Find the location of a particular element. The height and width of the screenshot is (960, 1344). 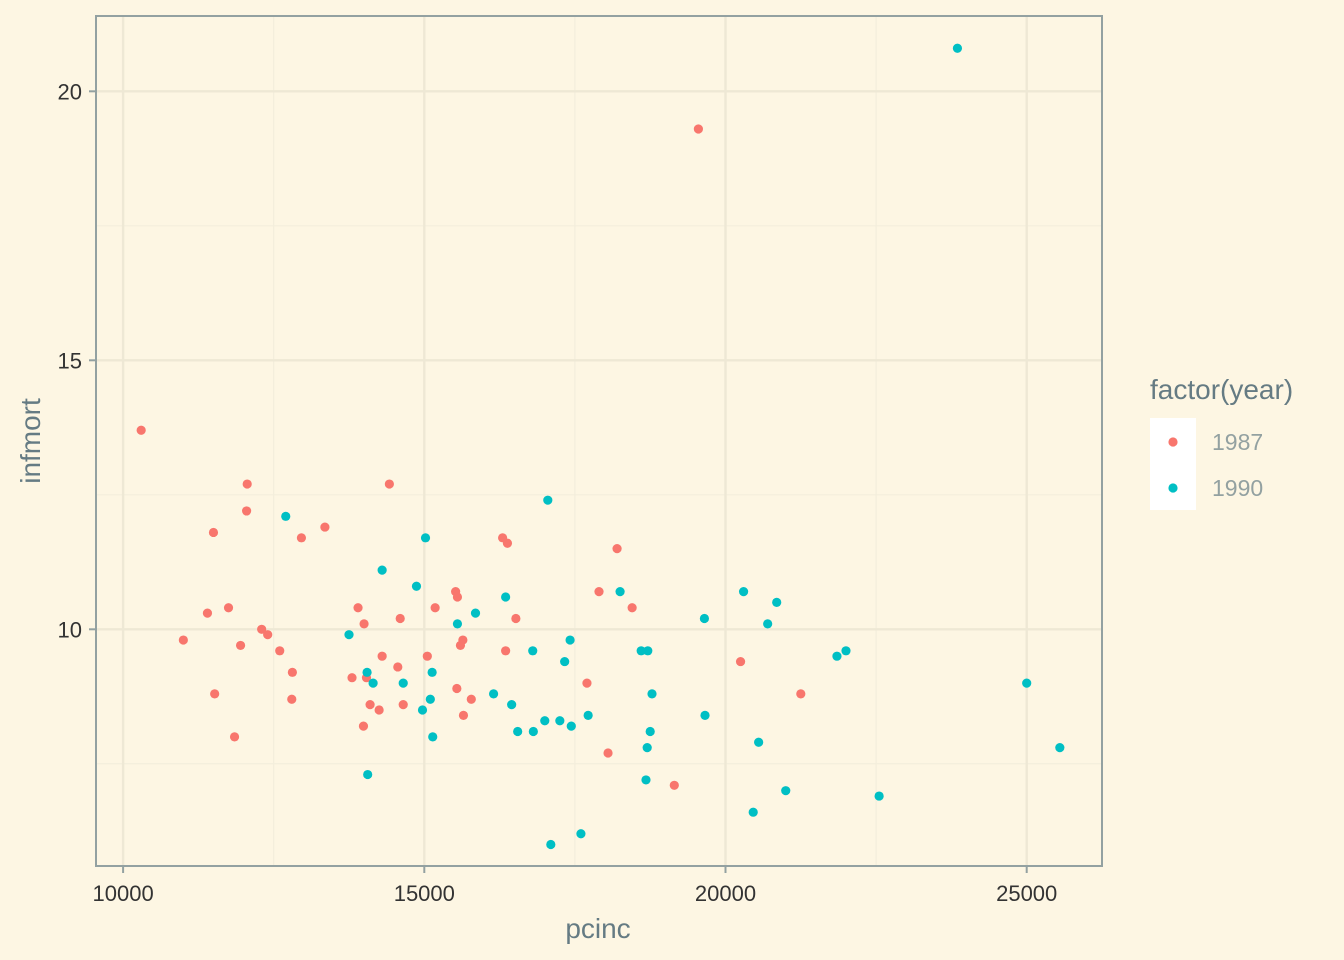

y-tick-label: 15 is located at coordinates (70, 360).